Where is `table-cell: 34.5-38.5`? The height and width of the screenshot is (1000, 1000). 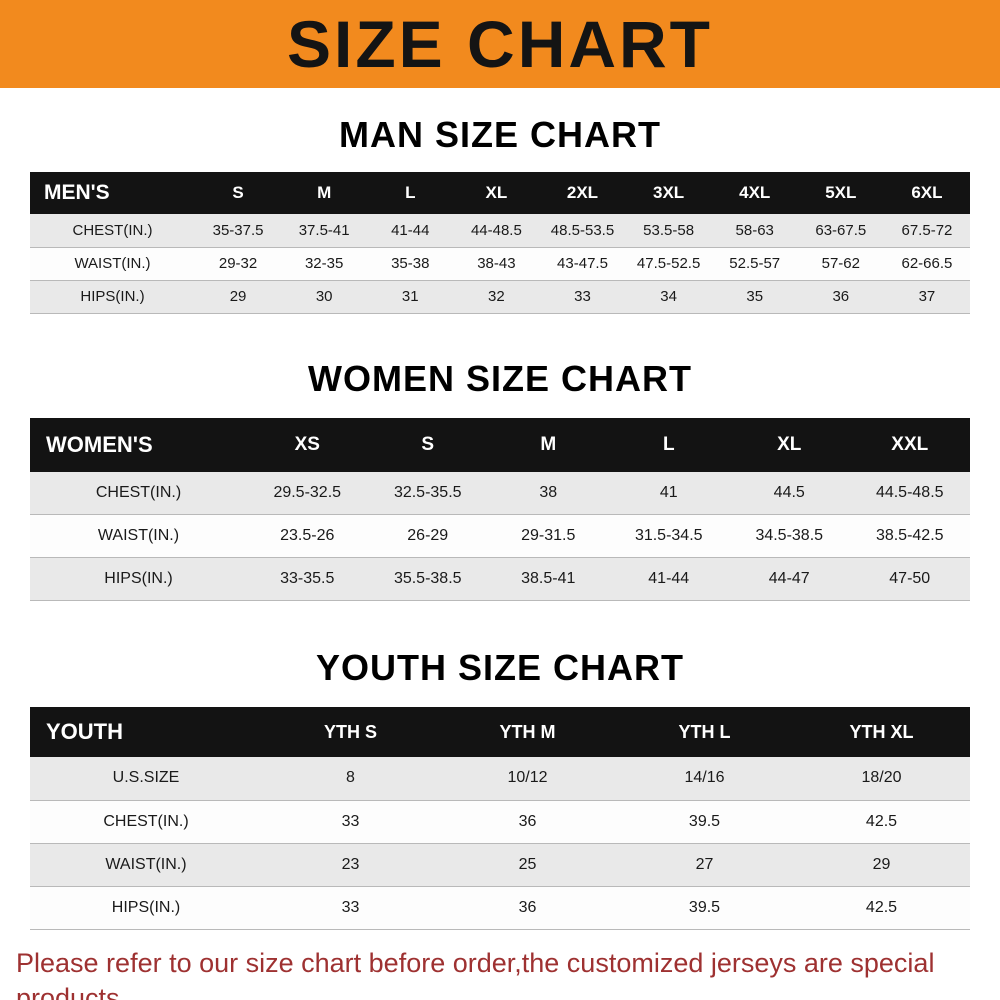
table-cell: 34.5-38.5 is located at coordinates (789, 535).